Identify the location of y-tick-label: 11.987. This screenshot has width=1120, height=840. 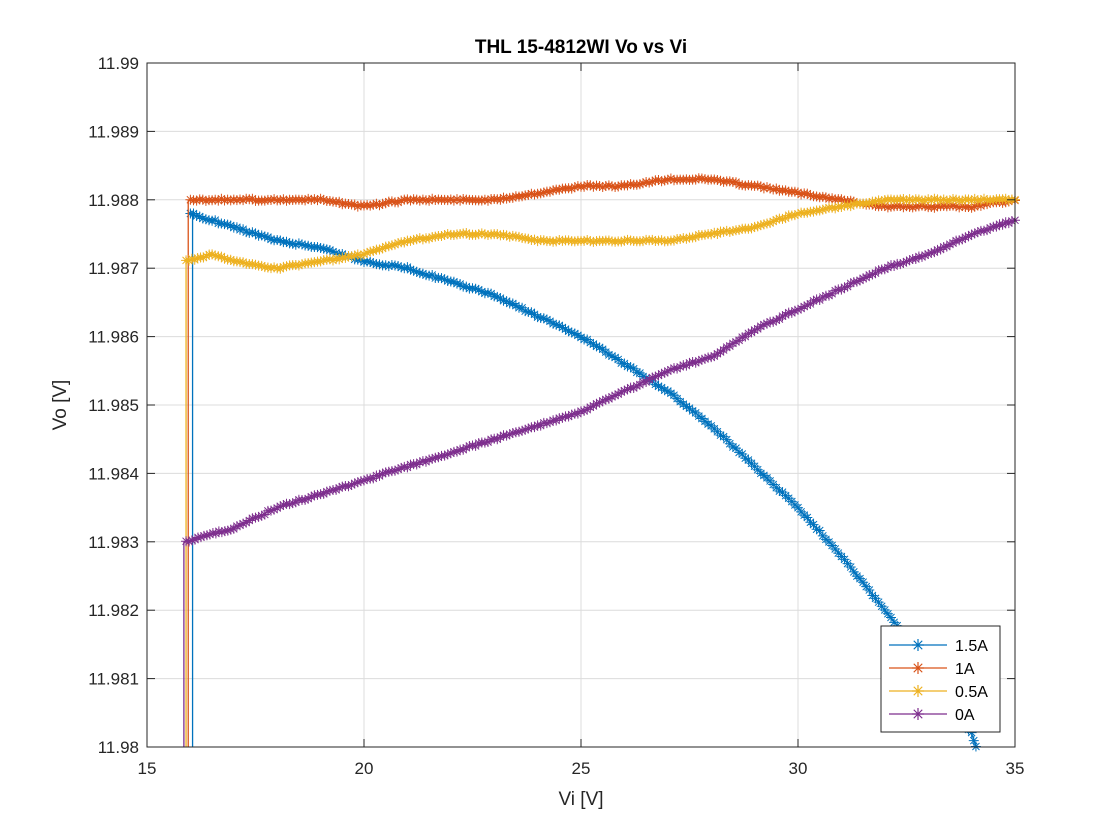
(113, 268).